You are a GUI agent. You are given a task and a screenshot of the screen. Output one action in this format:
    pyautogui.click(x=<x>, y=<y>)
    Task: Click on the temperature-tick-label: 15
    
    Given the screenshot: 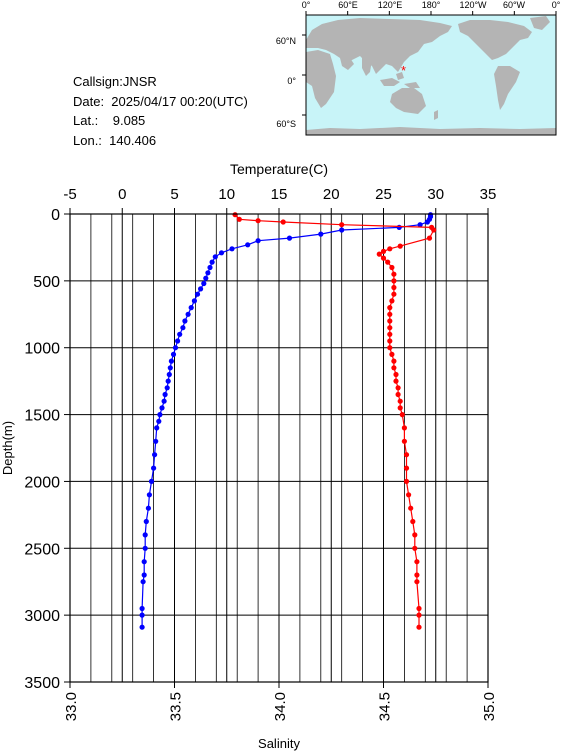 What is the action you would take?
    pyautogui.click(x=279, y=194)
    